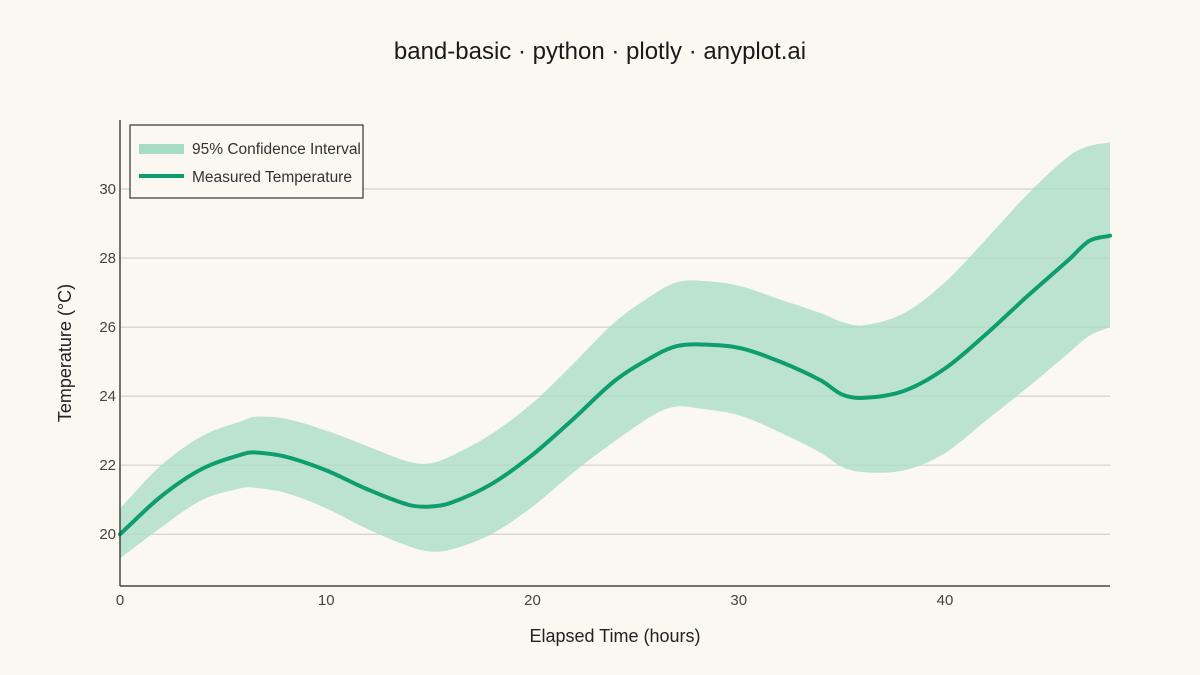 This screenshot has height=675, width=1200. Describe the element at coordinates (65, 353) in the screenshot. I see `y-axis-title: Temperature (°C)` at that location.